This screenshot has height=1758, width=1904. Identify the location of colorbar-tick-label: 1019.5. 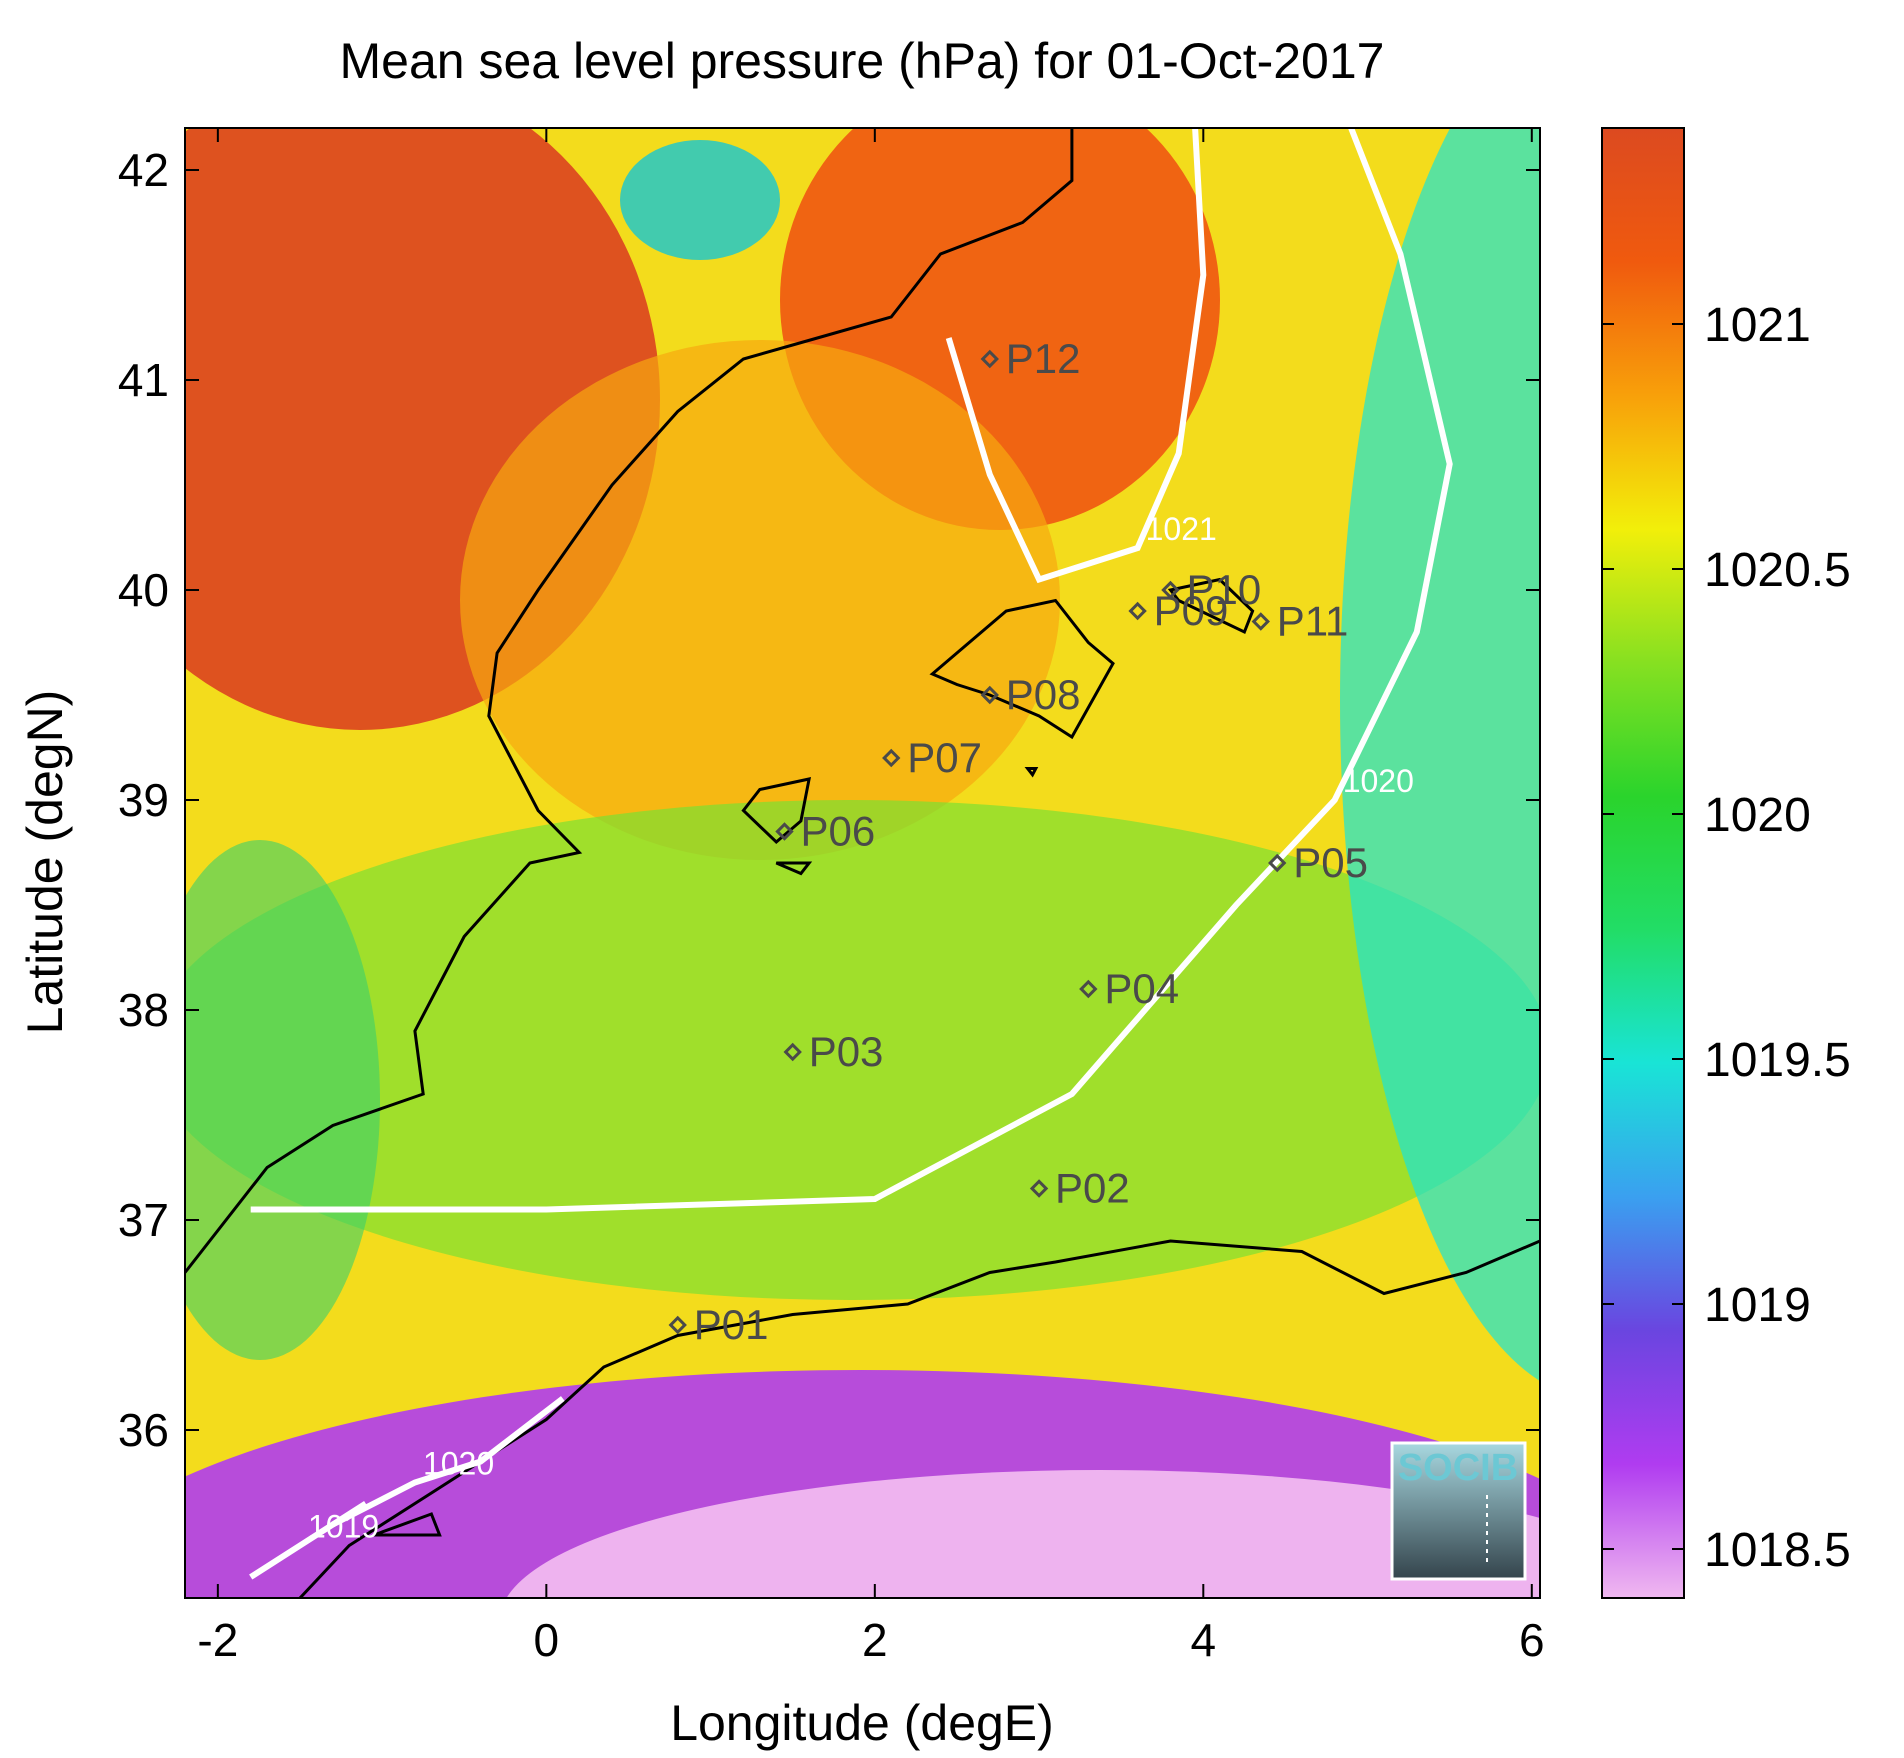
(1777, 1060).